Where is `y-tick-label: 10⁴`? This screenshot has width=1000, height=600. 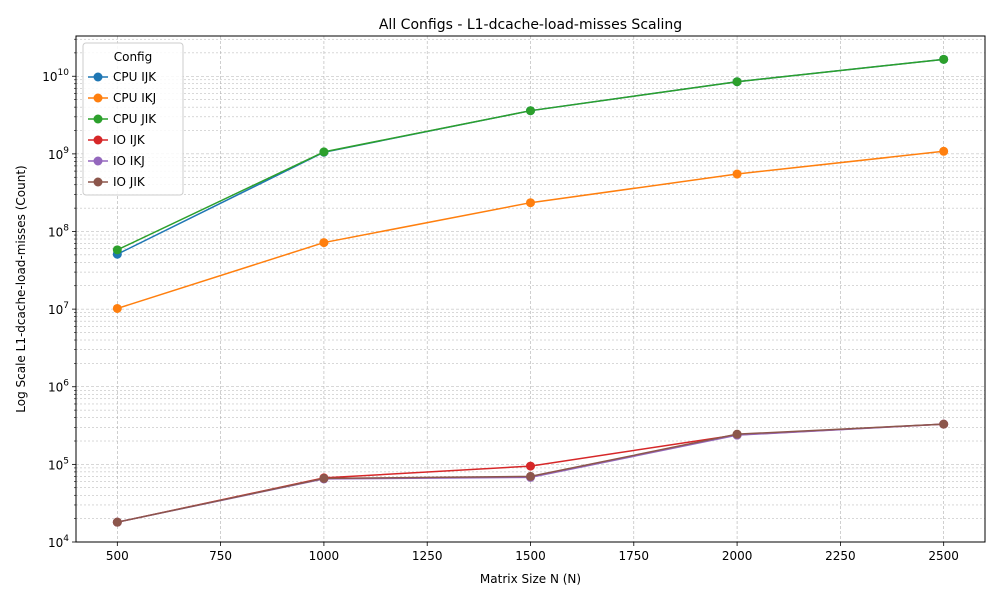
y-tick-label: 10⁴ is located at coordinates (58, 542).